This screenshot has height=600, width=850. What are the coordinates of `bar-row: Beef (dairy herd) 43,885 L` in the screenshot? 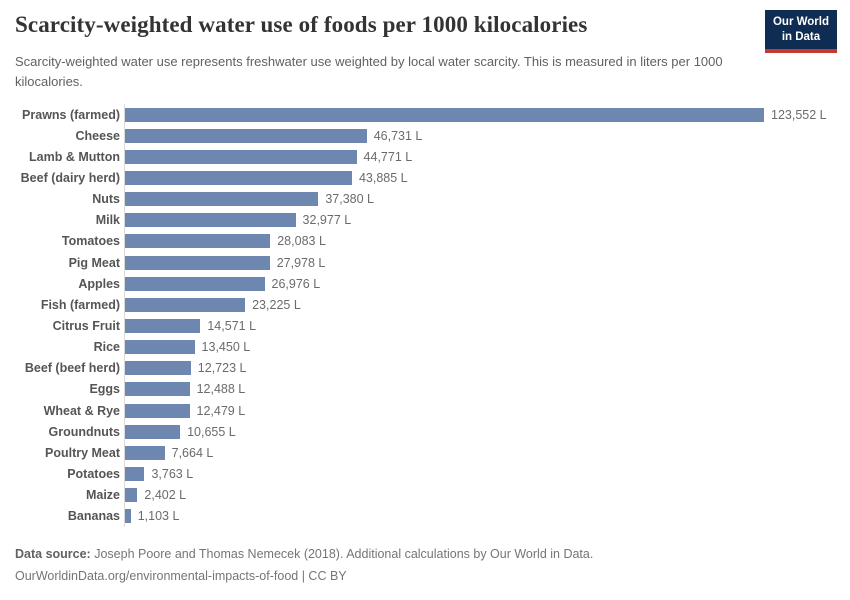 It's located at (425, 178).